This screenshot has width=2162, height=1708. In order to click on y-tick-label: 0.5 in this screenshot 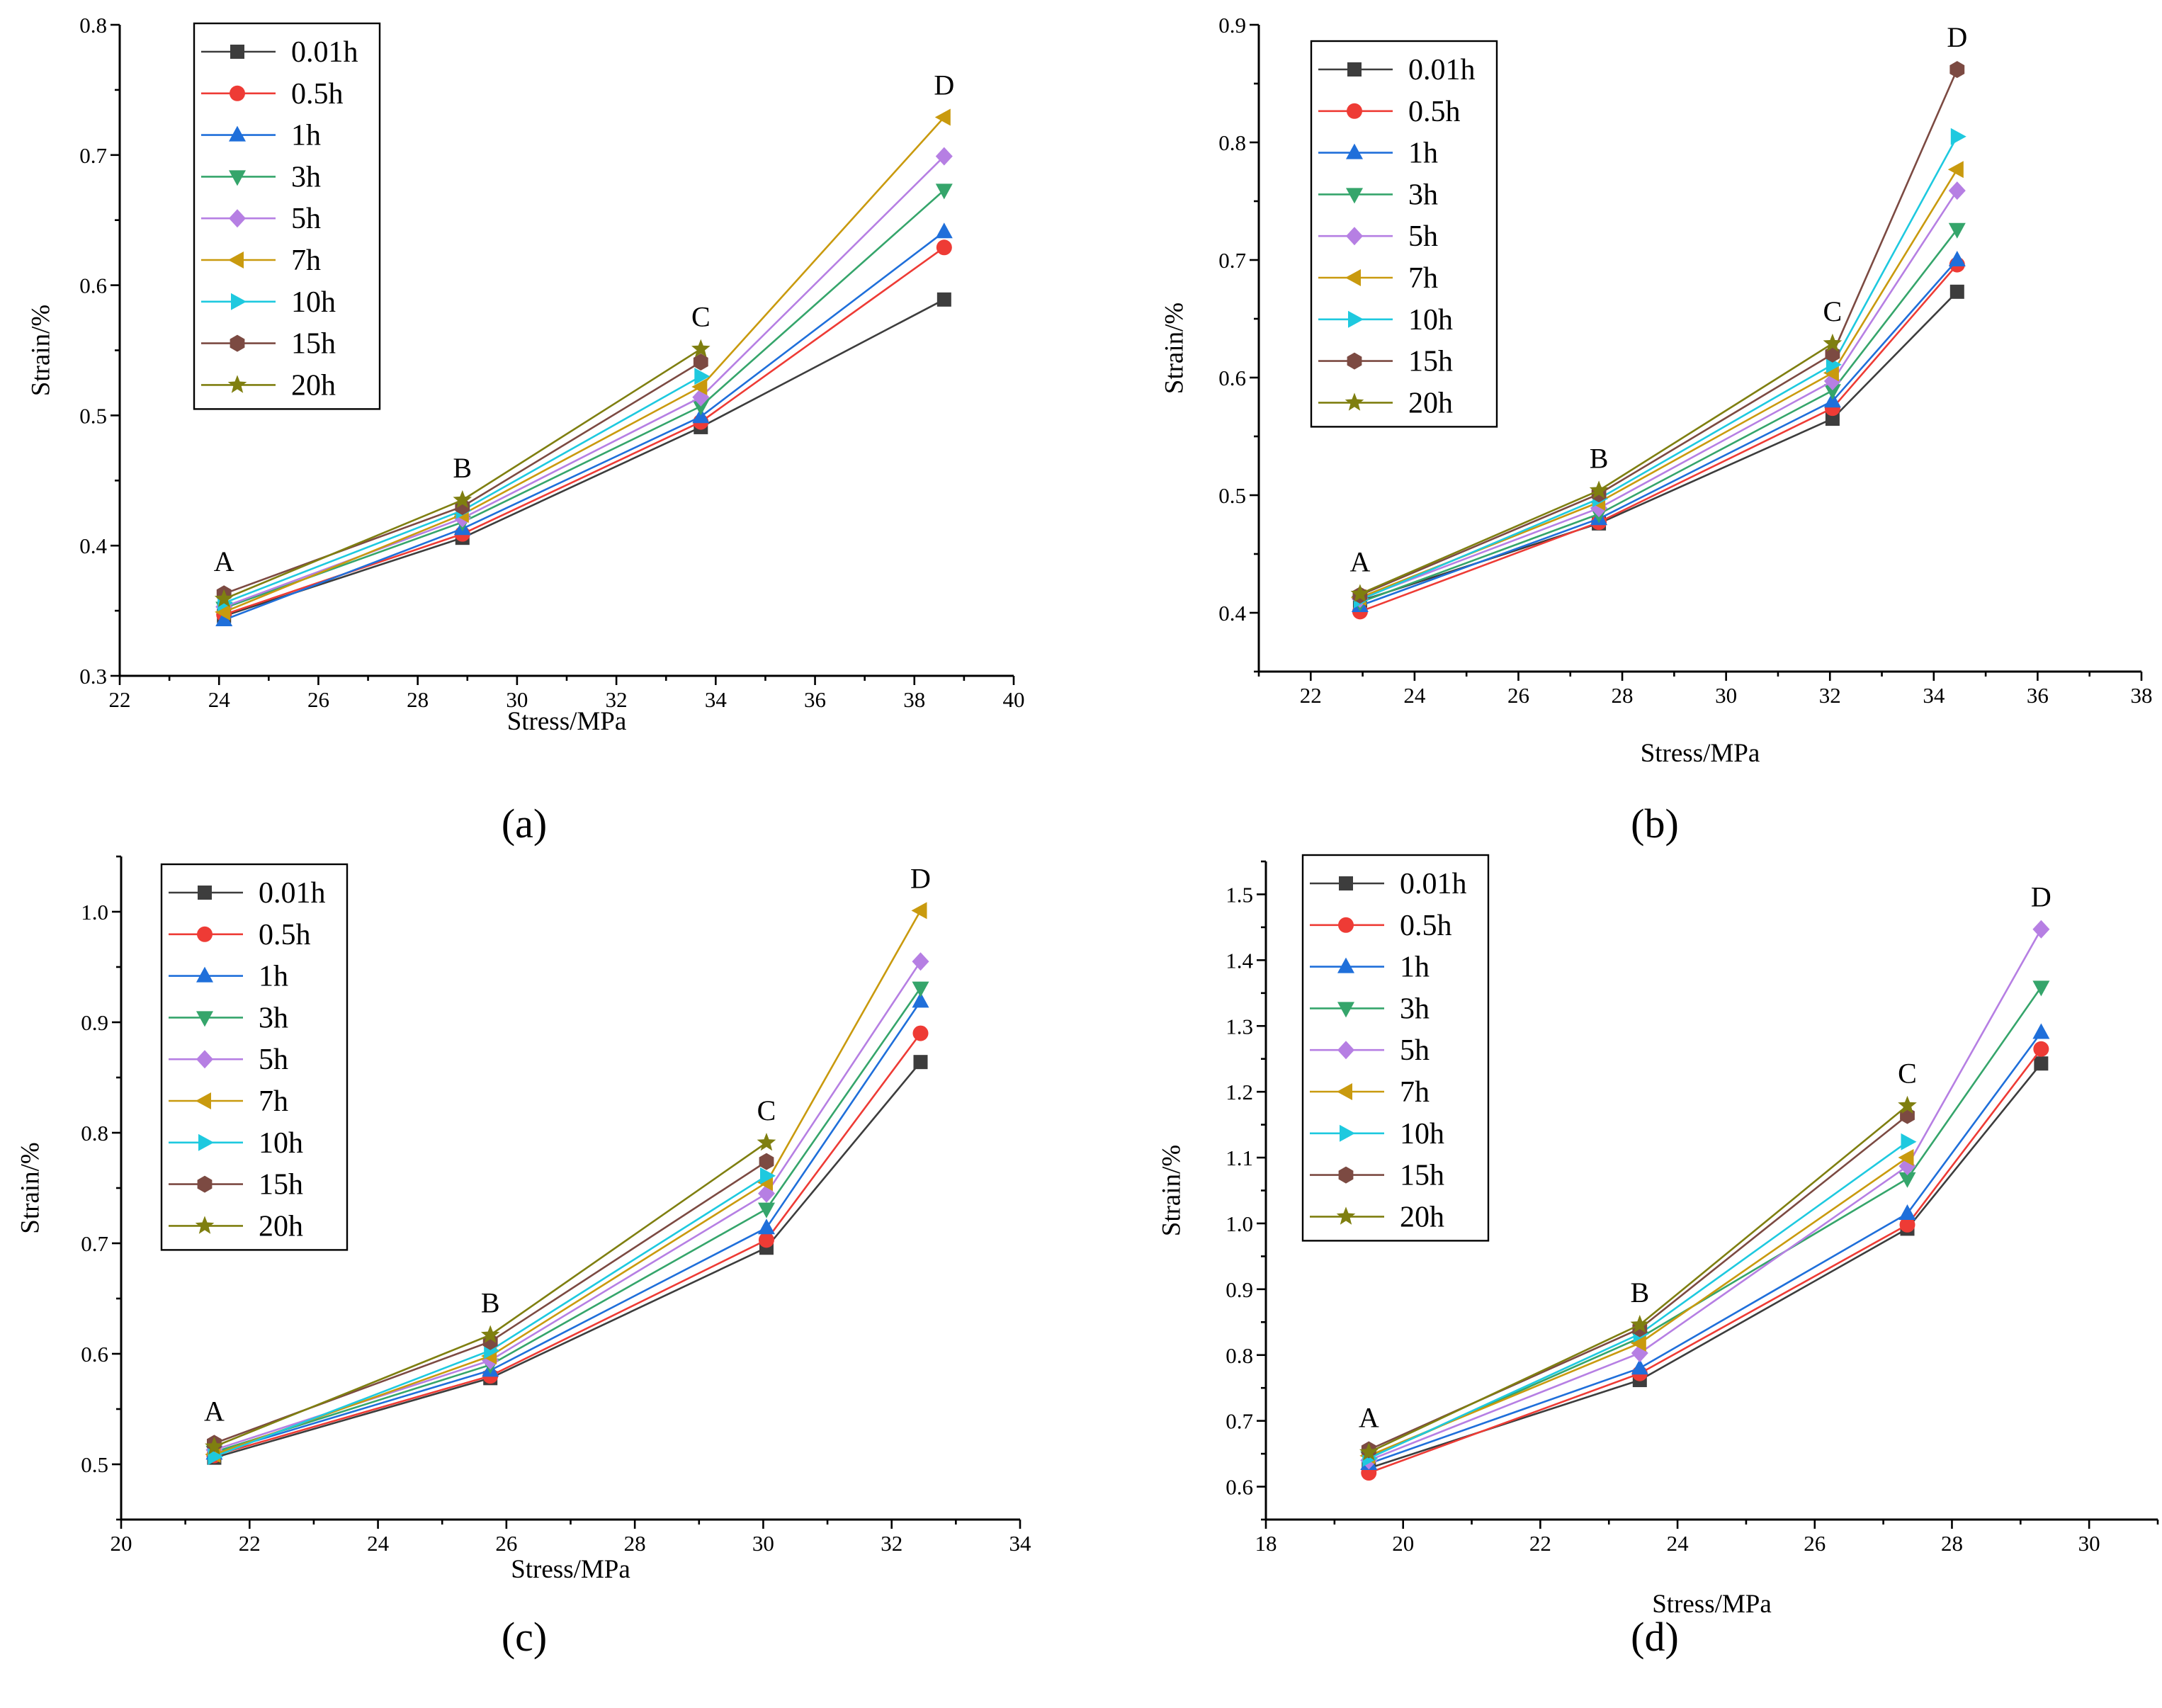, I will do `click(1232, 495)`.